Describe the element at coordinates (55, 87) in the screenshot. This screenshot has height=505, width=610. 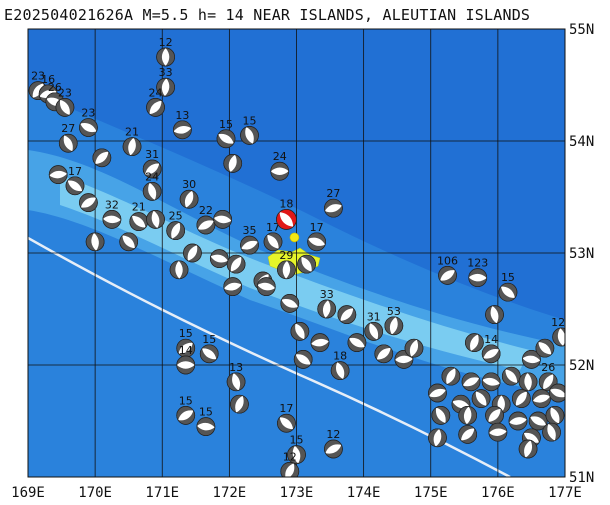
I see `event-depth-label: 26` at that location.